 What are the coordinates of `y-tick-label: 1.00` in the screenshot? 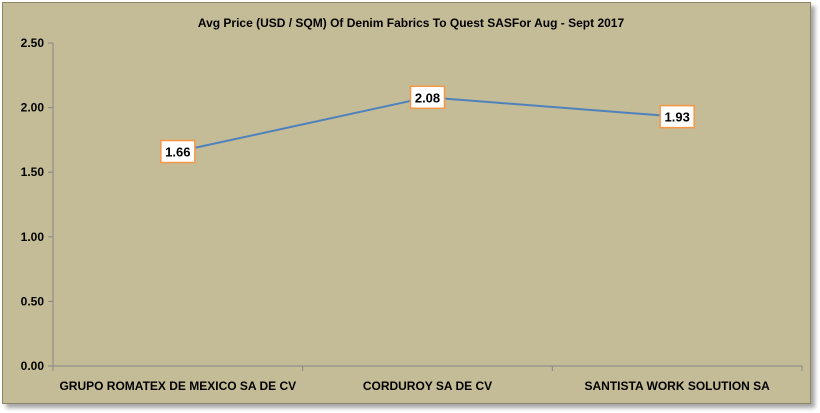 It's located at (33, 237).